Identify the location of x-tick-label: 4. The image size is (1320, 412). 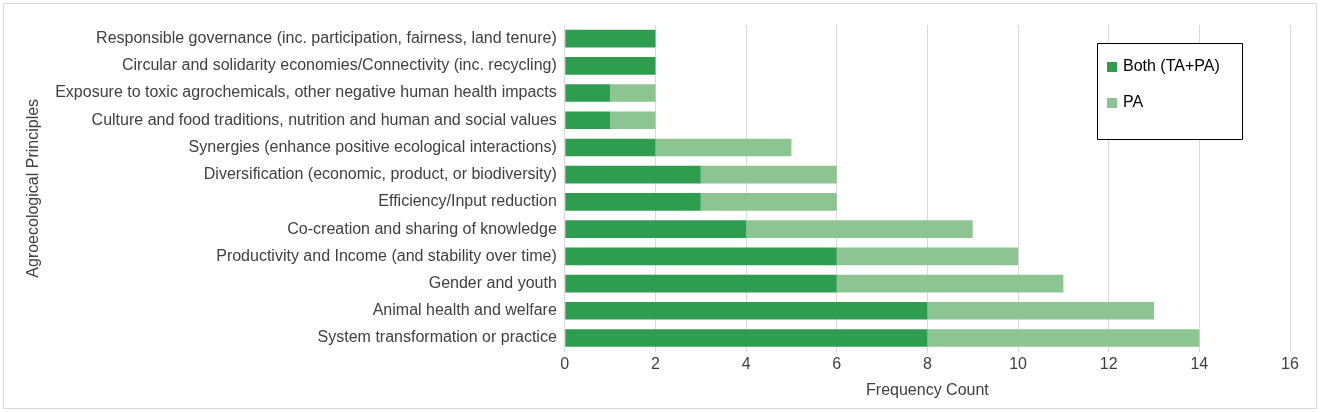
(746, 363).